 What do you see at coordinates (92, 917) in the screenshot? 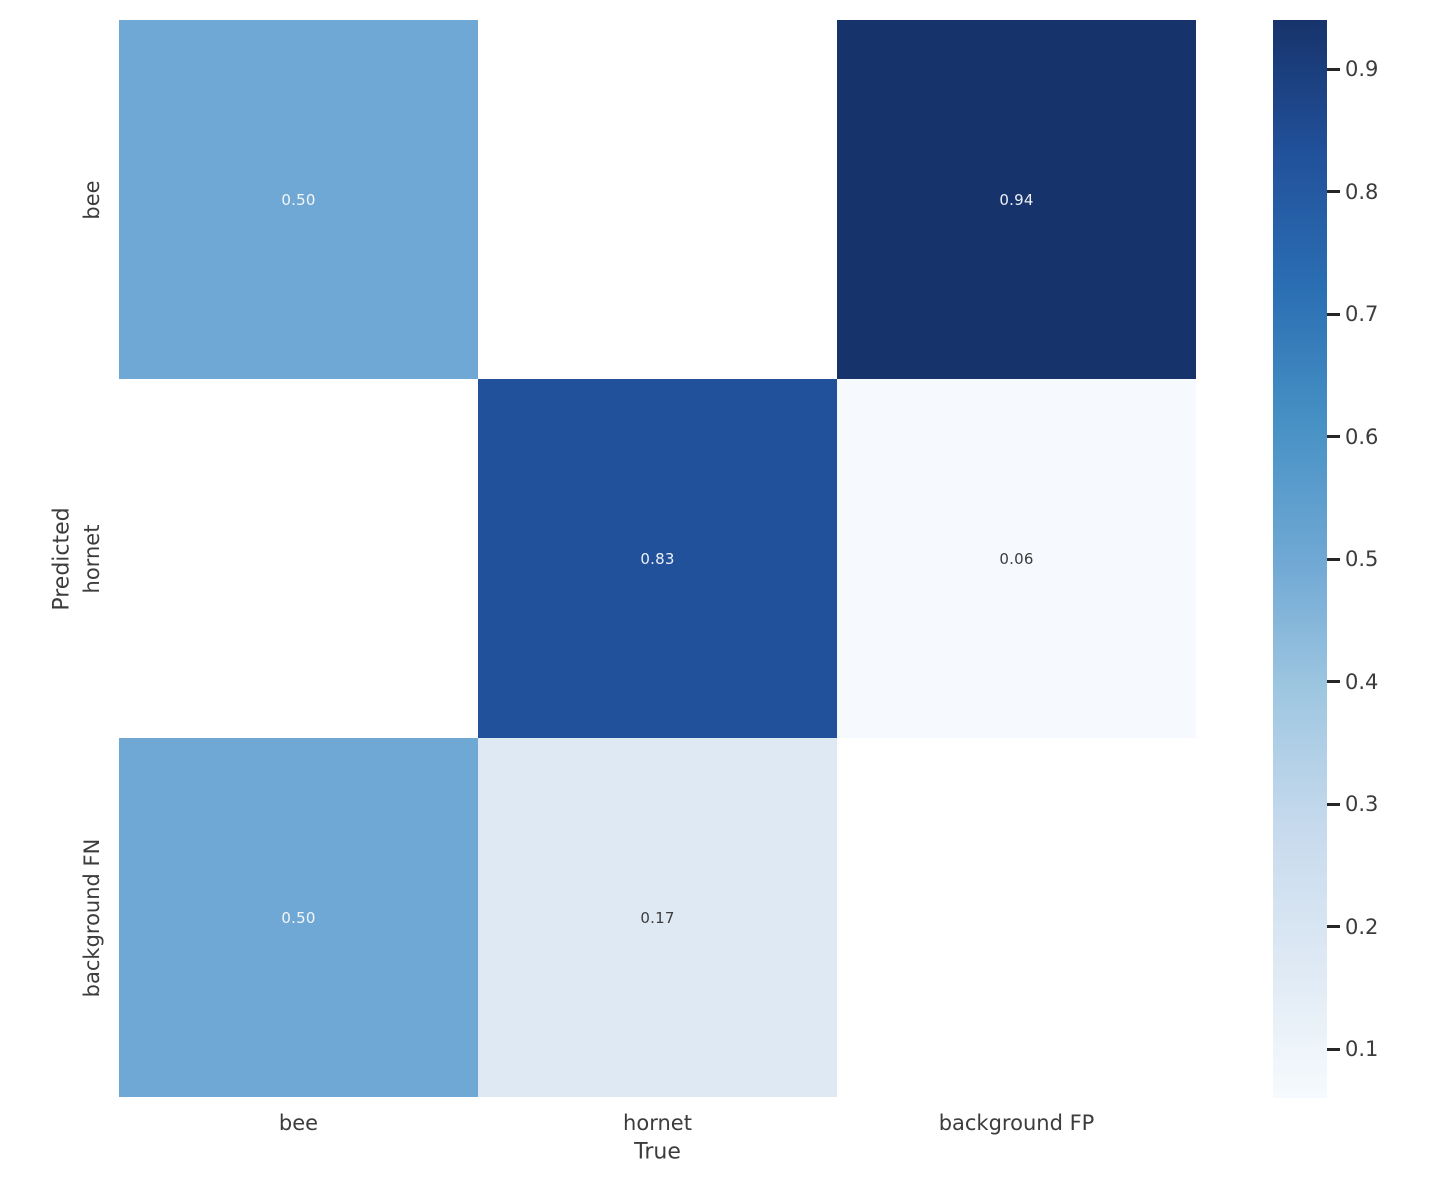
I see `y-tick-label-background-fn: background FN` at bounding box center [92, 917].